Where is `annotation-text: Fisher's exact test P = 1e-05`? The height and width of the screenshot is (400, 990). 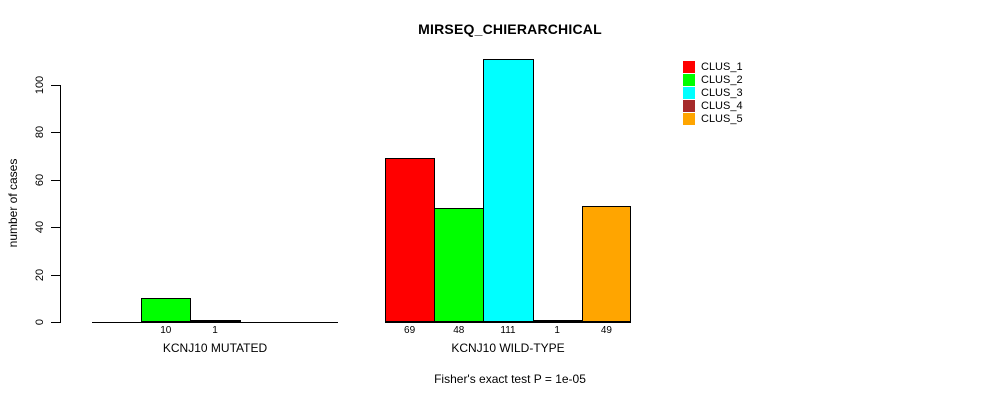
annotation-text: Fisher's exact test P = 1e-05 is located at coordinates (510, 379).